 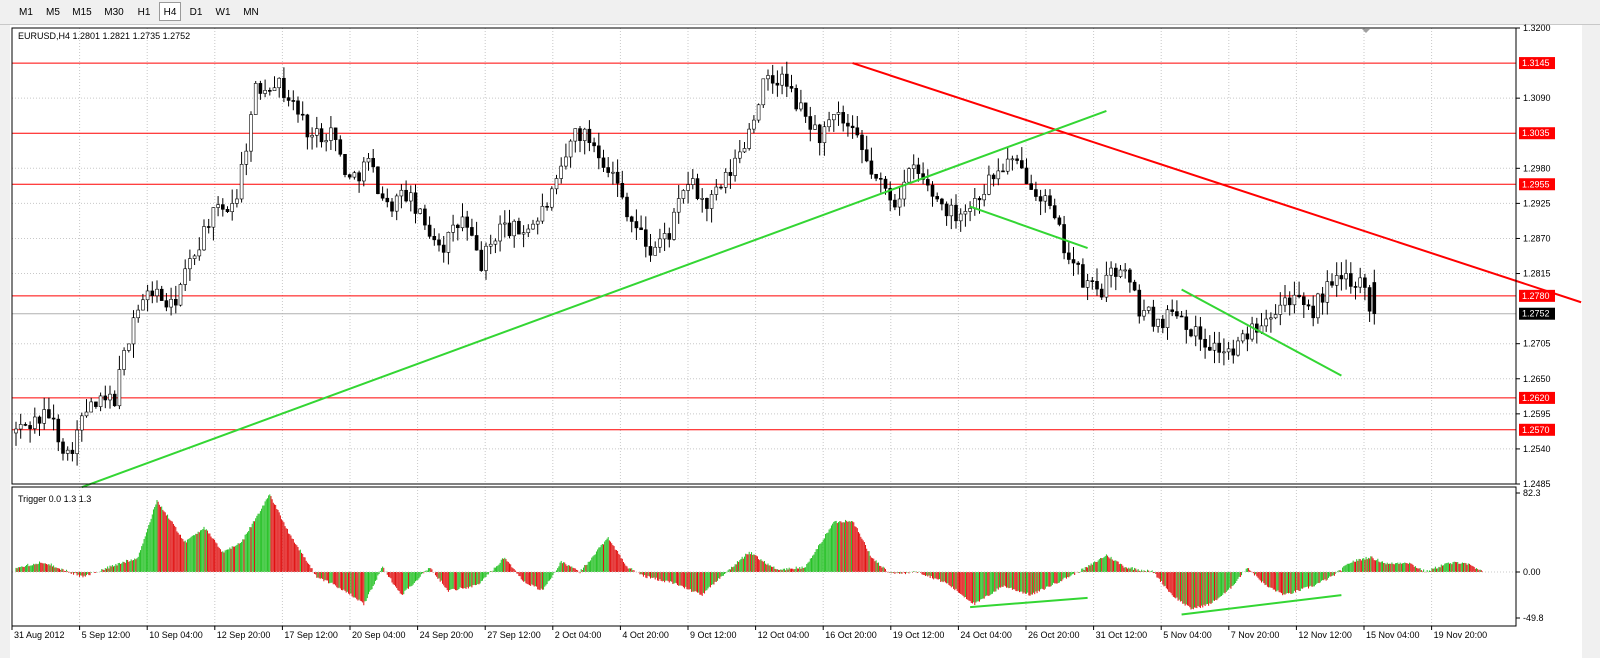 I want to click on timeframe-button-h1: H1, so click(x=144, y=12).